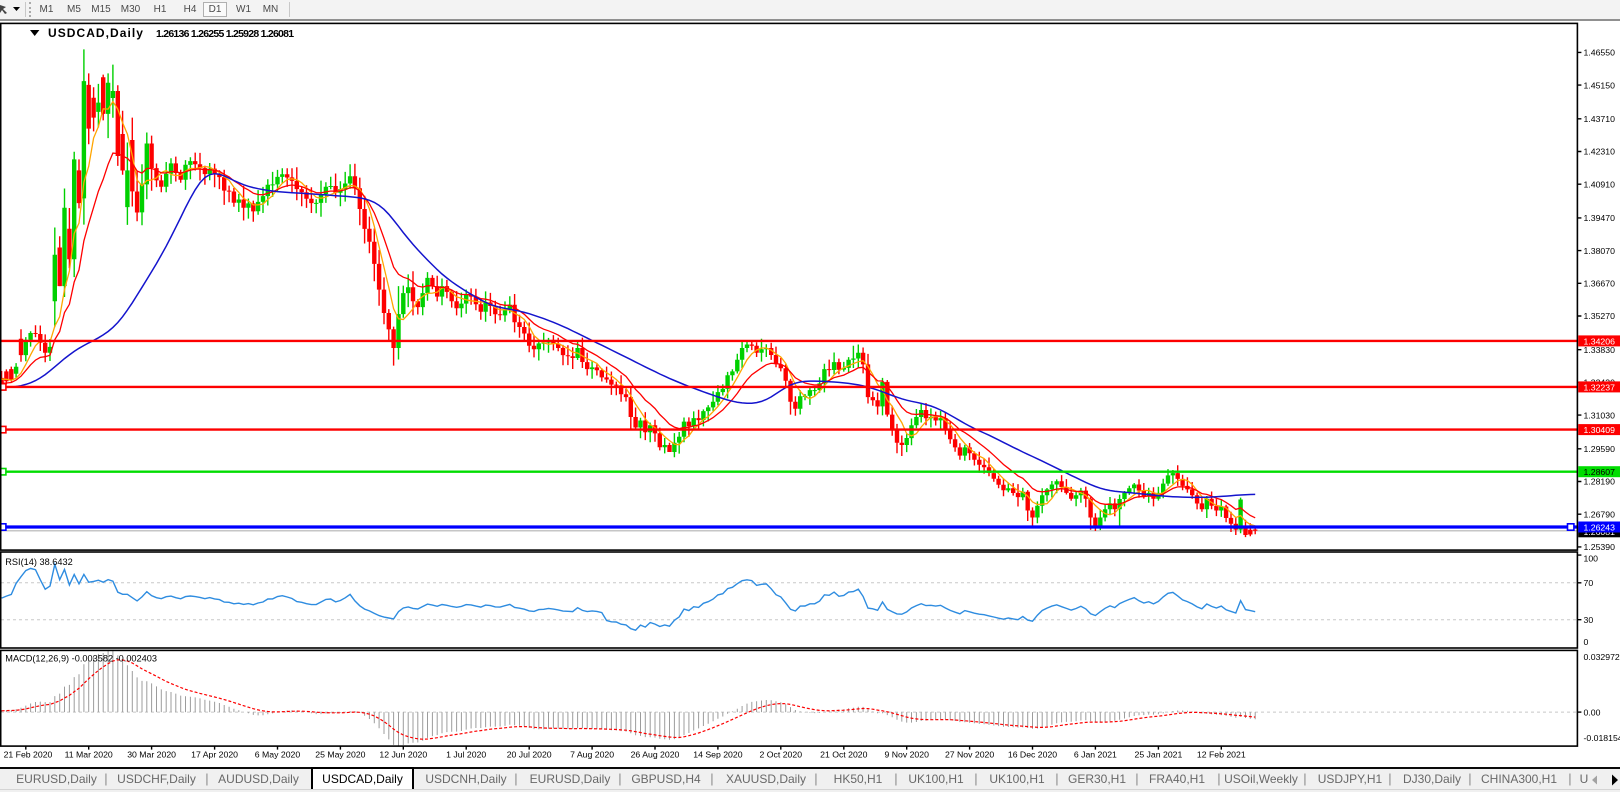 This screenshot has height=792, width=1620. I want to click on svg-text: 1.28607, so click(1600, 472).